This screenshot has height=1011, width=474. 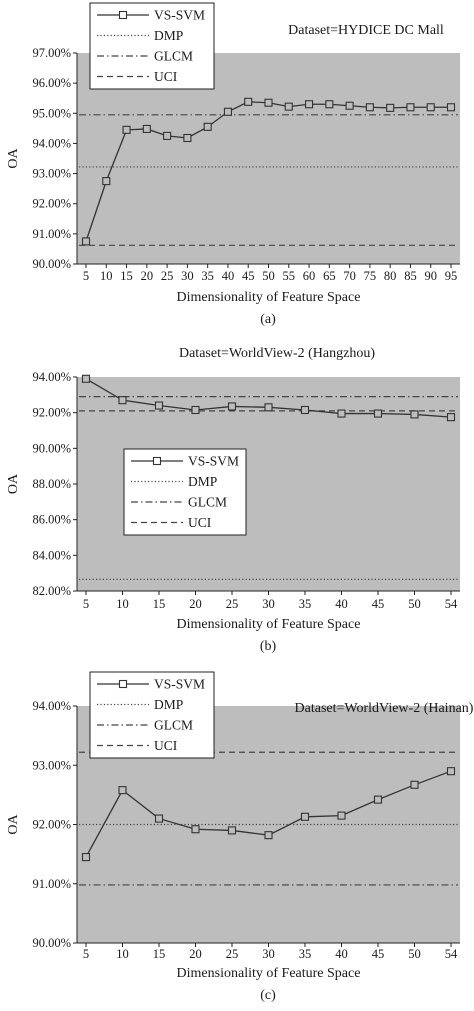 I want to click on dataset-annotation: Dataset=HYDICE DC Mall, so click(x=366, y=30).